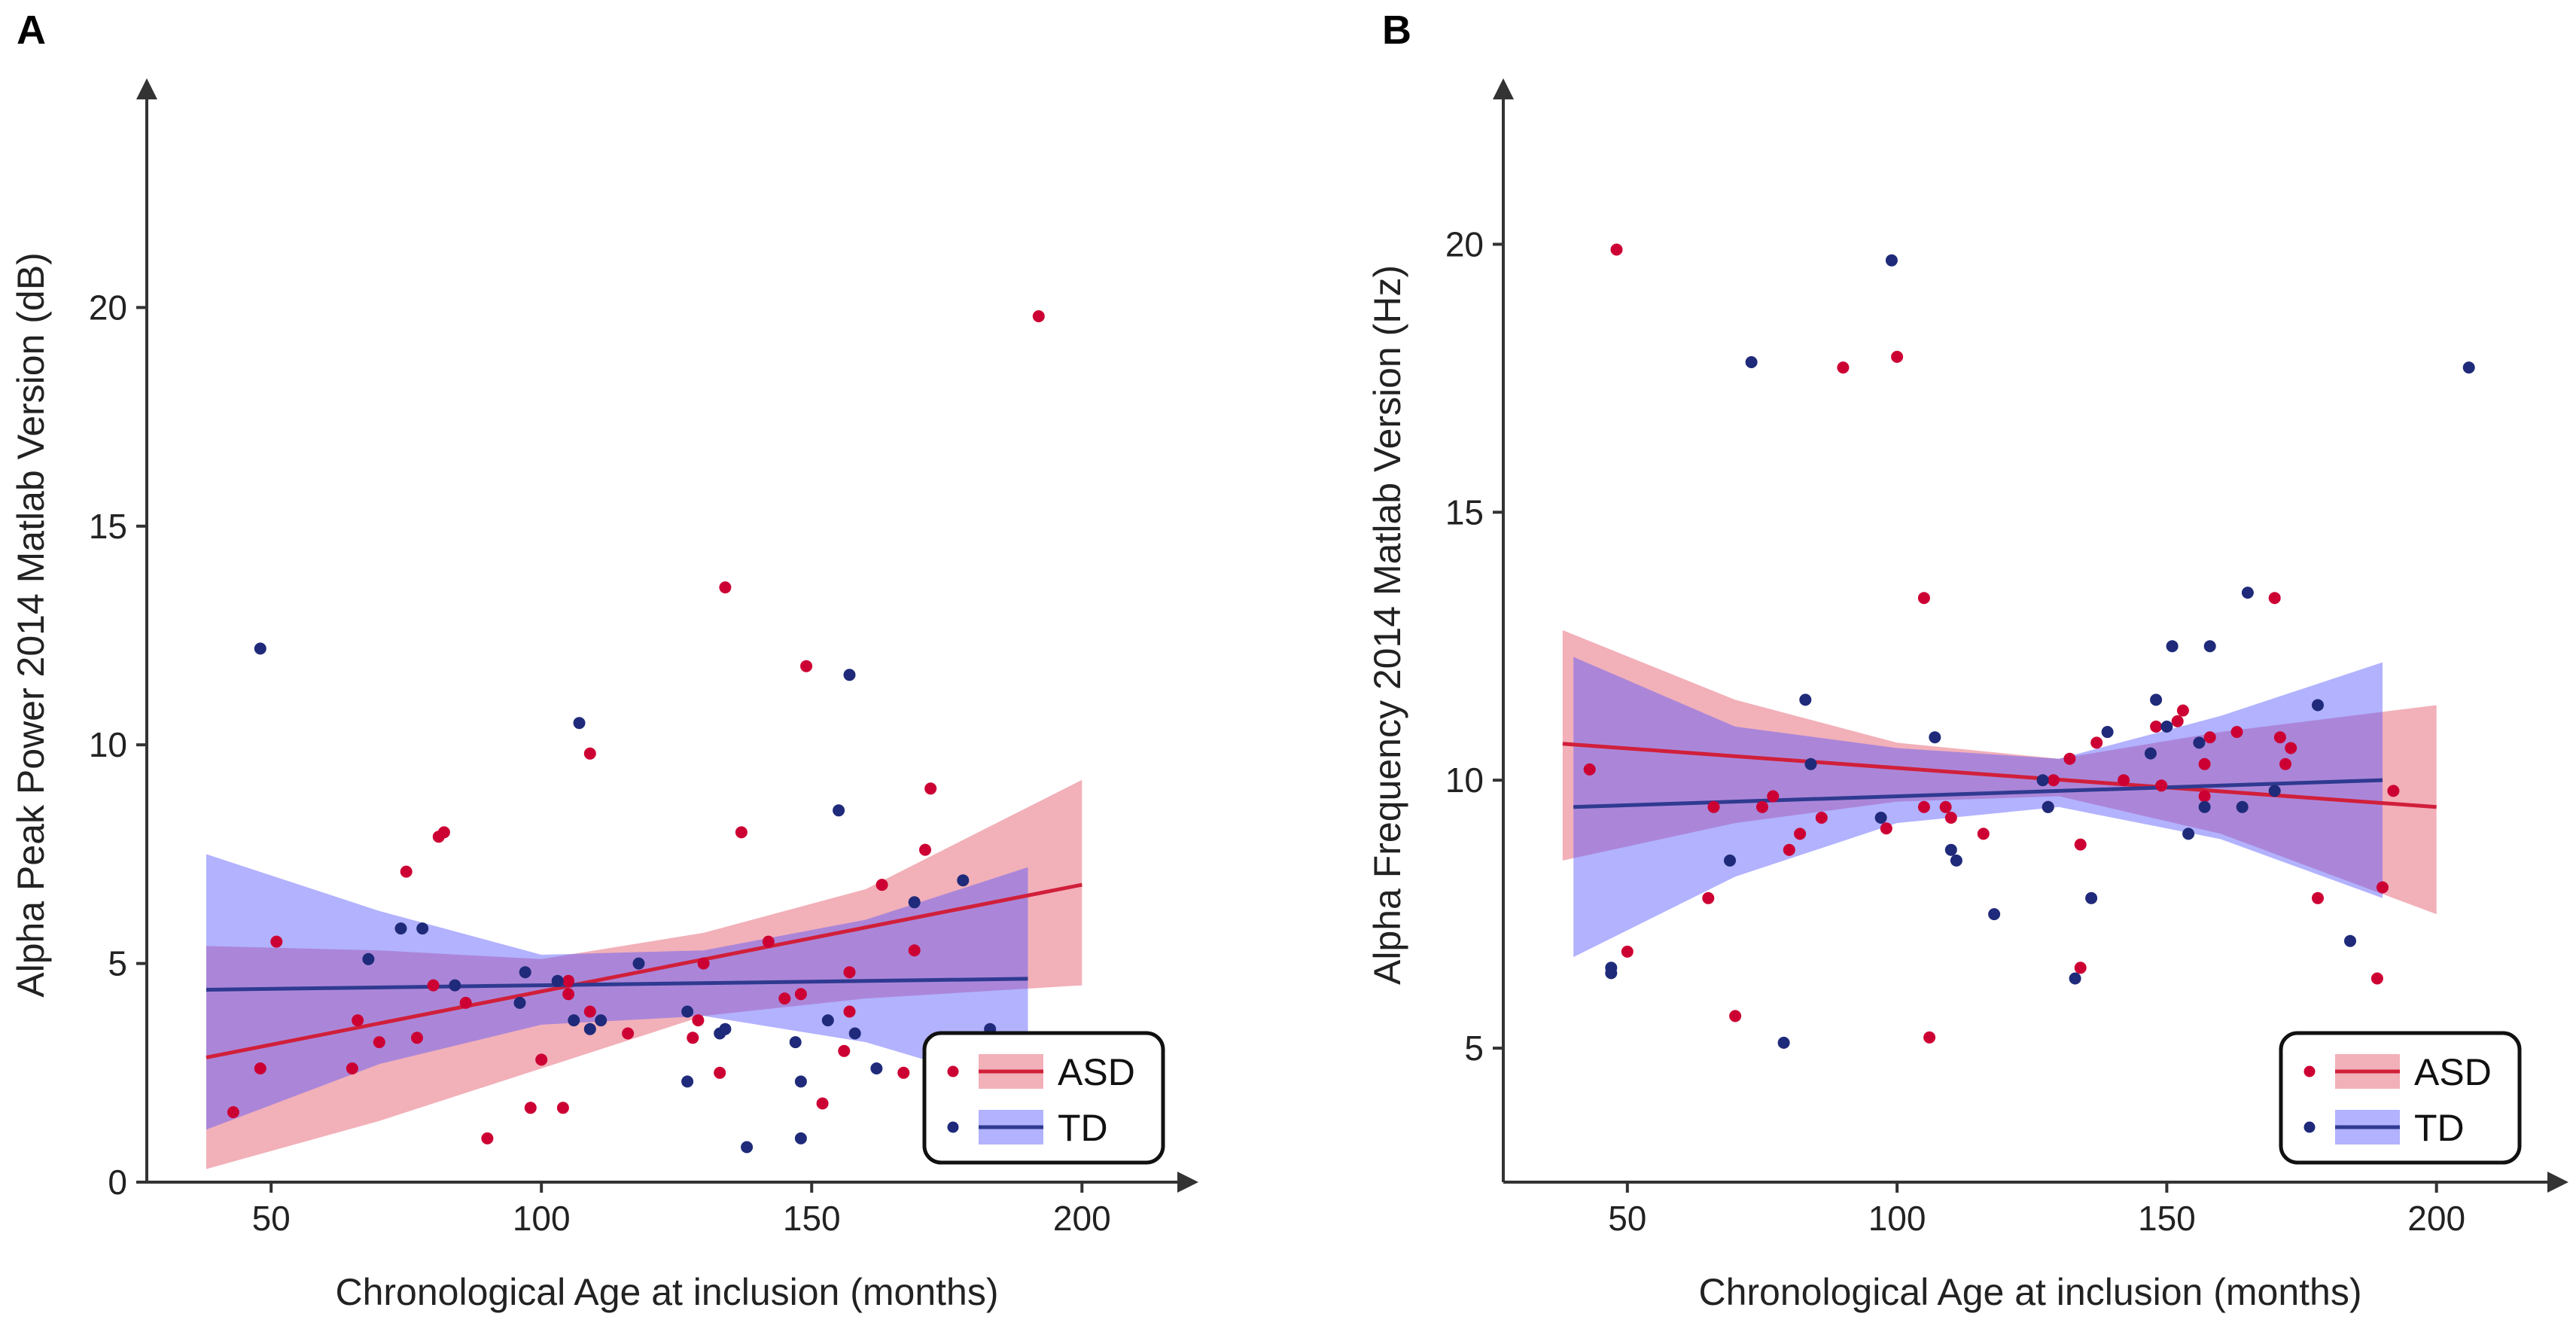  What do you see at coordinates (108, 744) in the screenshot?
I see `y-tick-label: 10` at bounding box center [108, 744].